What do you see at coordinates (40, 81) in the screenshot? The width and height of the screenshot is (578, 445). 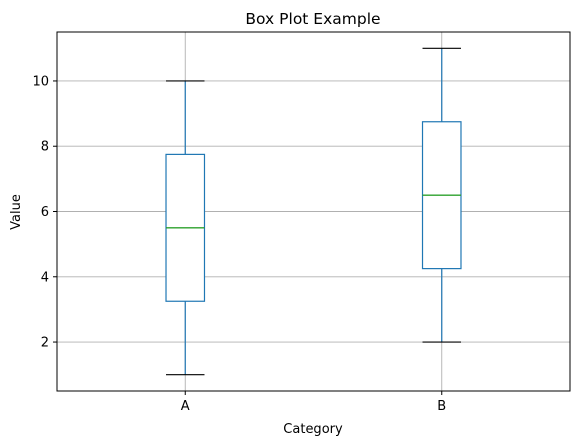 I see `y-tick-label: 10` at bounding box center [40, 81].